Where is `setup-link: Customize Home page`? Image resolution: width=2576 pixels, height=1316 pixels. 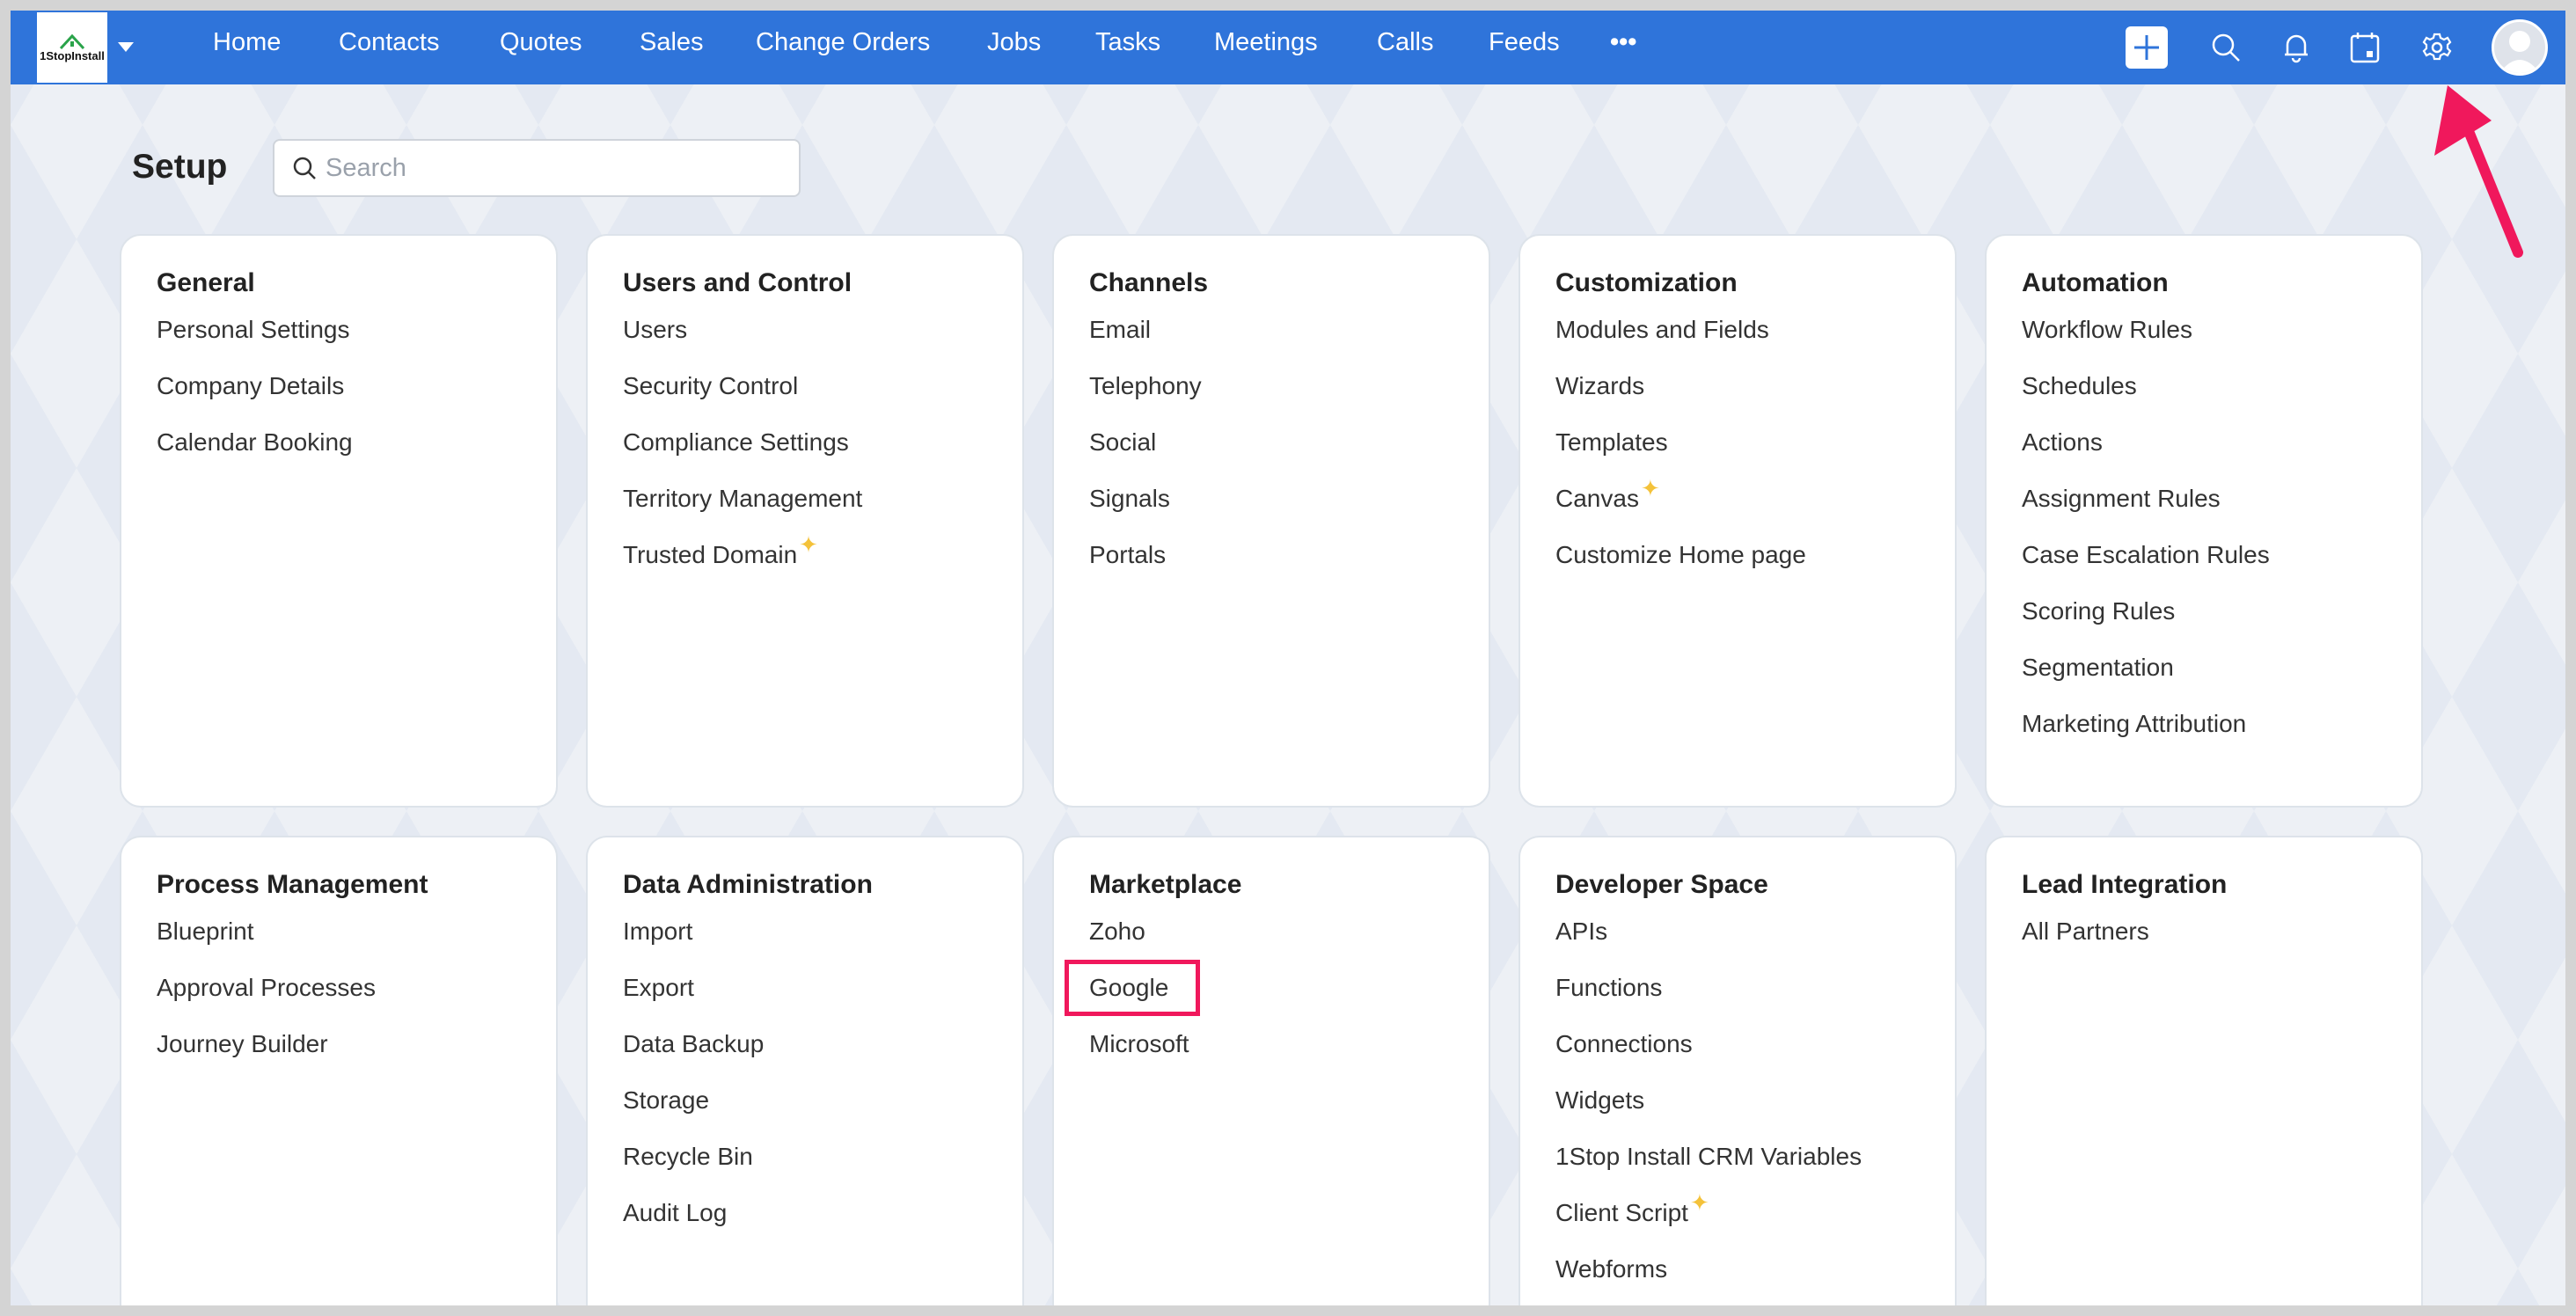 setup-link: Customize Home page is located at coordinates (1680, 556).